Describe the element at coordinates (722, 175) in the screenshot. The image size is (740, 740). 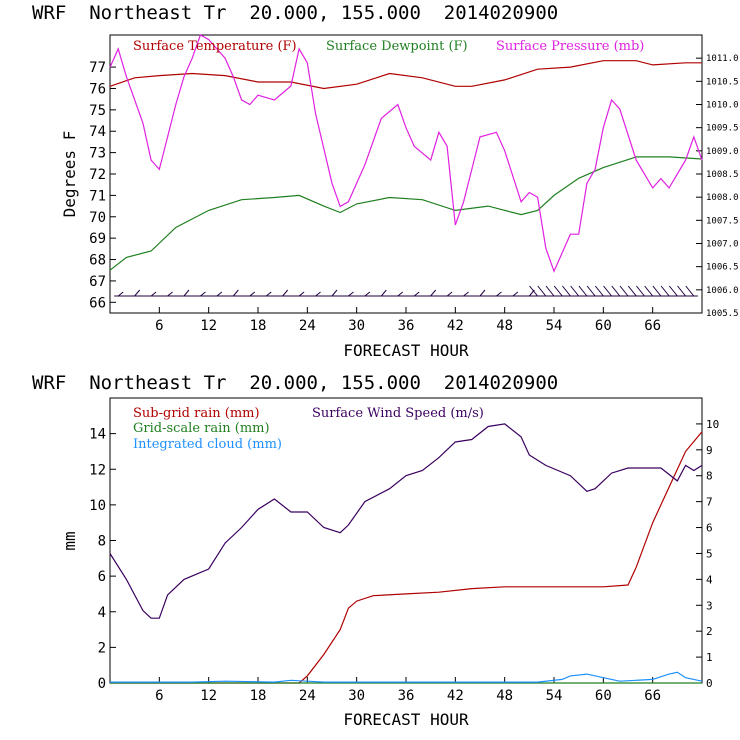
I see `y2-tick-label: 1008.5` at that location.